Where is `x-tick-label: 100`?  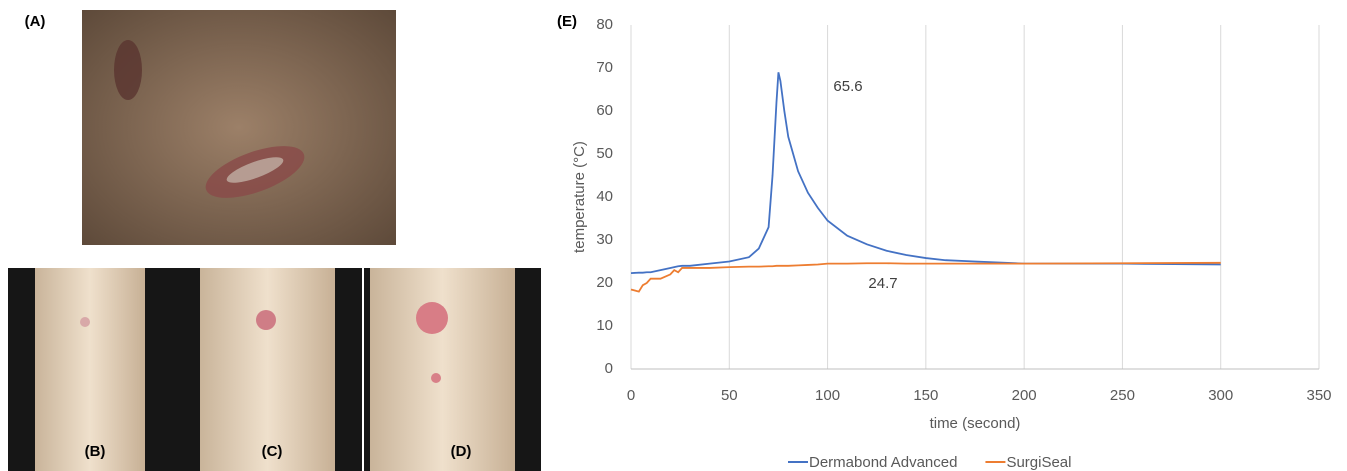
x-tick-label: 100 is located at coordinates (827, 395).